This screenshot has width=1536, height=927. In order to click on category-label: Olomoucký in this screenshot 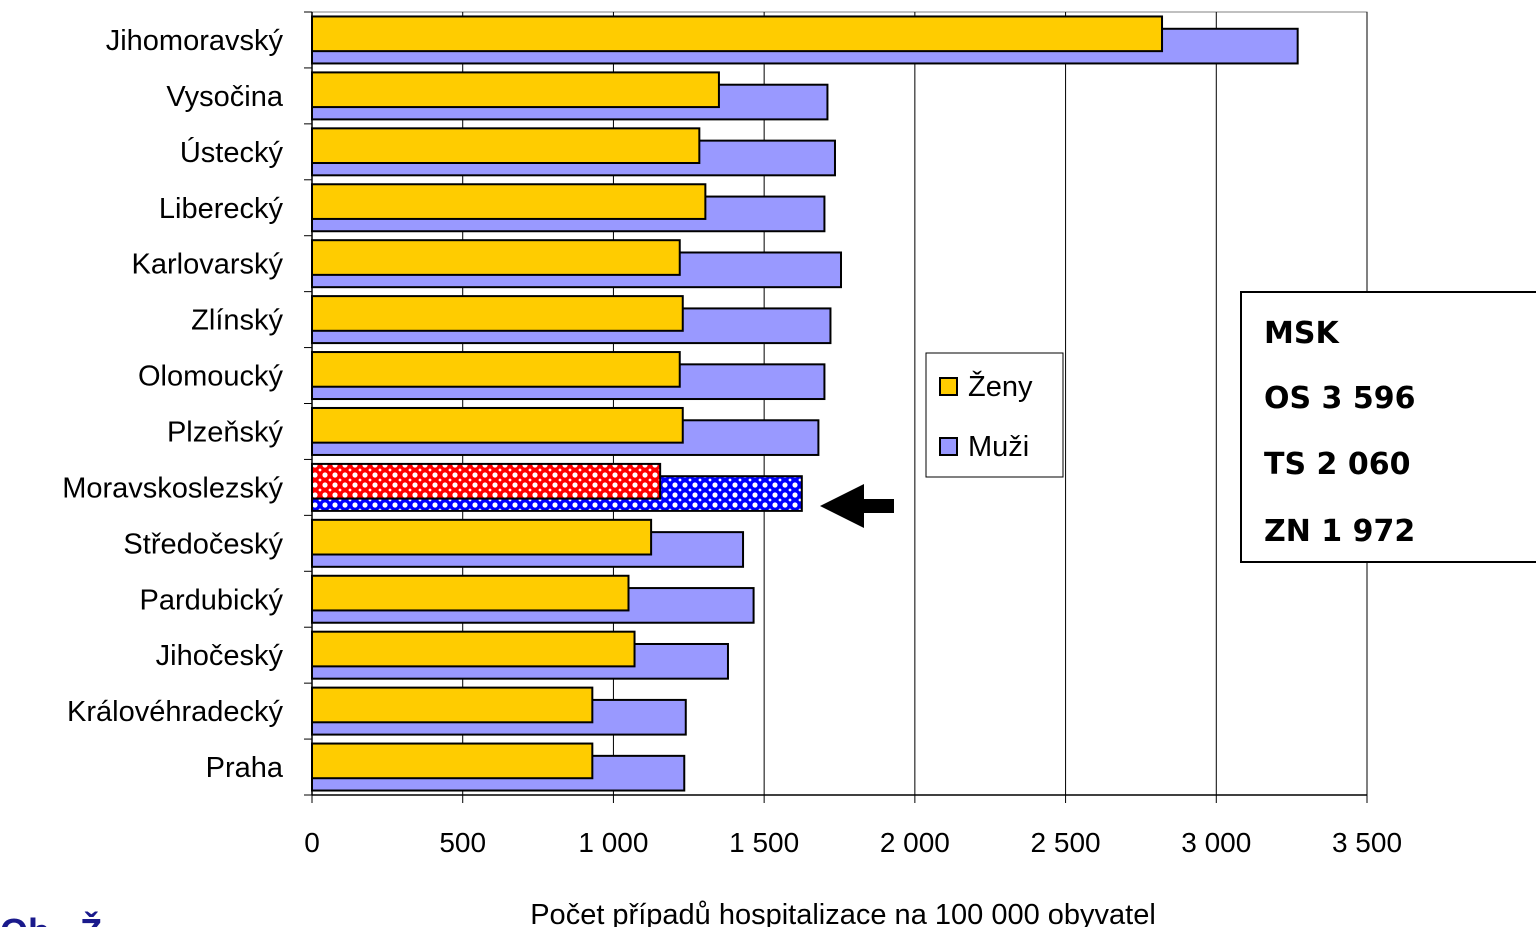, I will do `click(211, 377)`.